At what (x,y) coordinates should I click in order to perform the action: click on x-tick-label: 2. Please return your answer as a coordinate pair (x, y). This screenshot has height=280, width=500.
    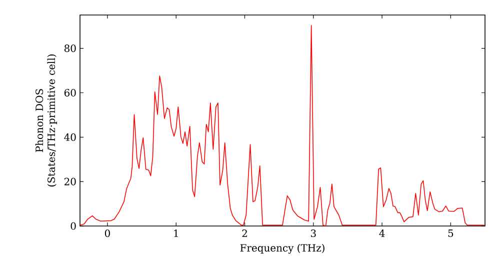
    Looking at the image, I should click on (244, 233).